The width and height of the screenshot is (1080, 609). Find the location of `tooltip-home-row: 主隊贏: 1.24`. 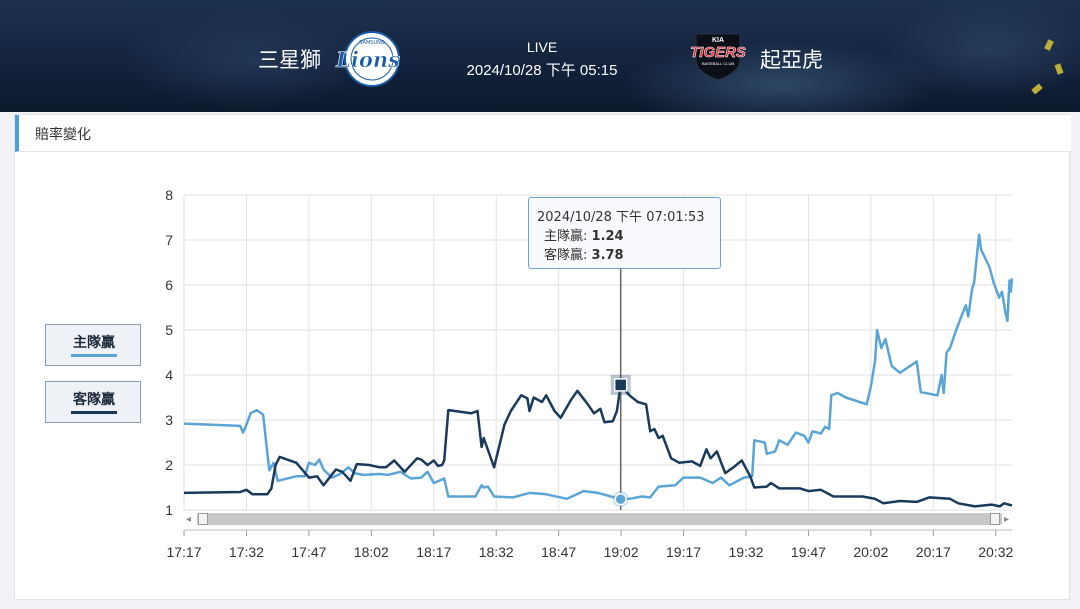

tooltip-home-row: 主隊贏: 1.24 is located at coordinates (584, 234).